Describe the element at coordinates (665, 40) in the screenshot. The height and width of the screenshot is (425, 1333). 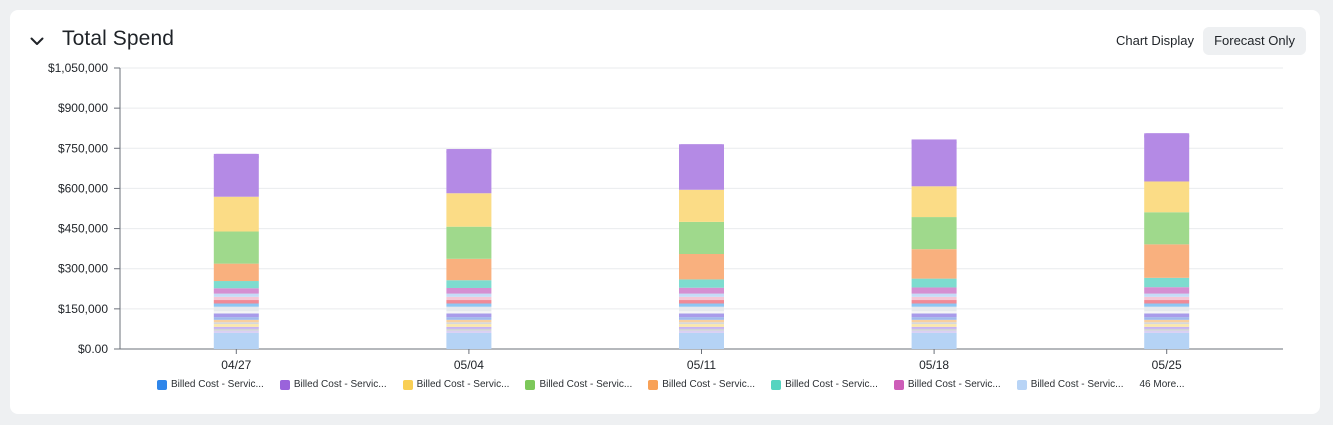
I see `card-header: Total Spend Chart Display Forecast Only` at that location.